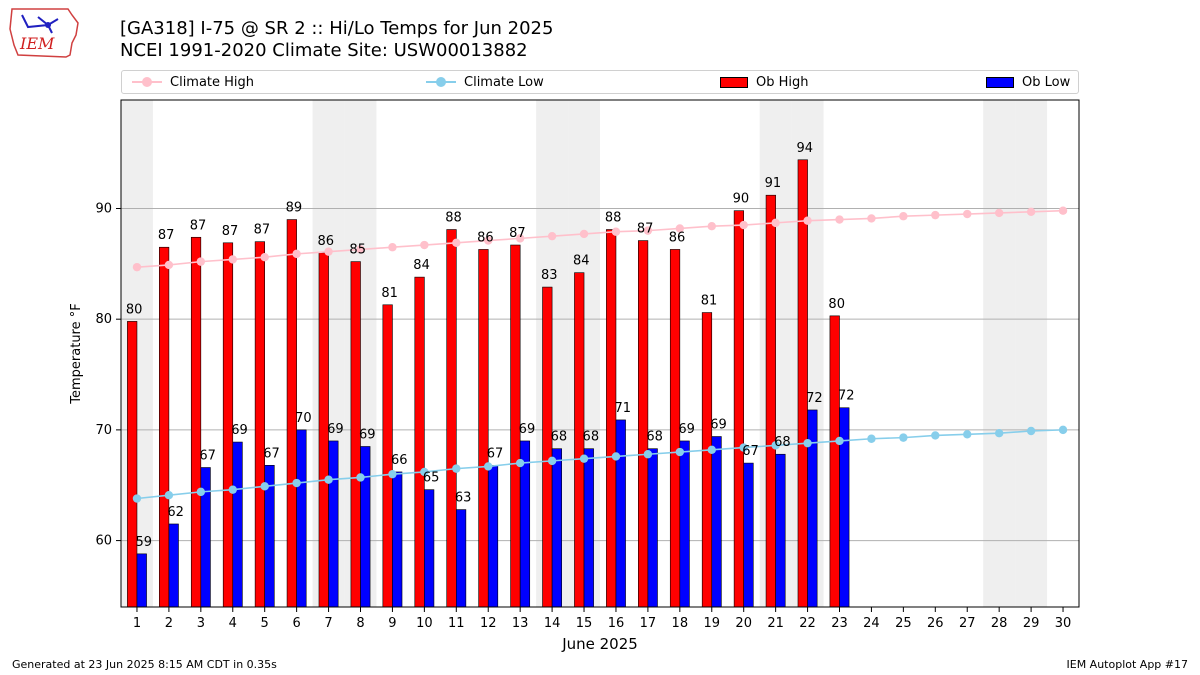  Describe the element at coordinates (1063, 623) in the screenshot. I see `x-tick-label: 30` at that location.